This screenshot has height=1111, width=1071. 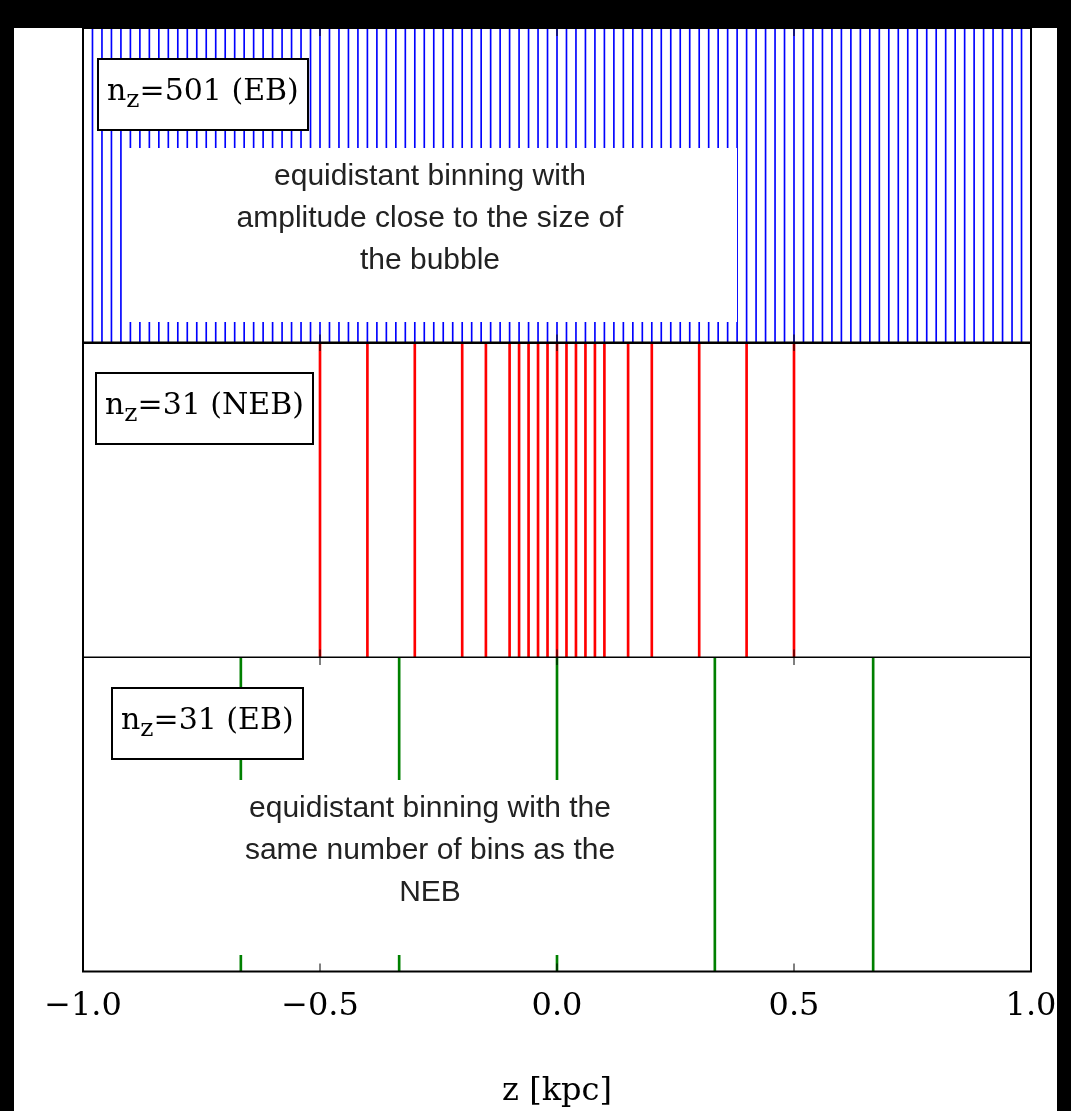 I want to click on x-axis-title: z [kpc], so click(x=557, y=1089).